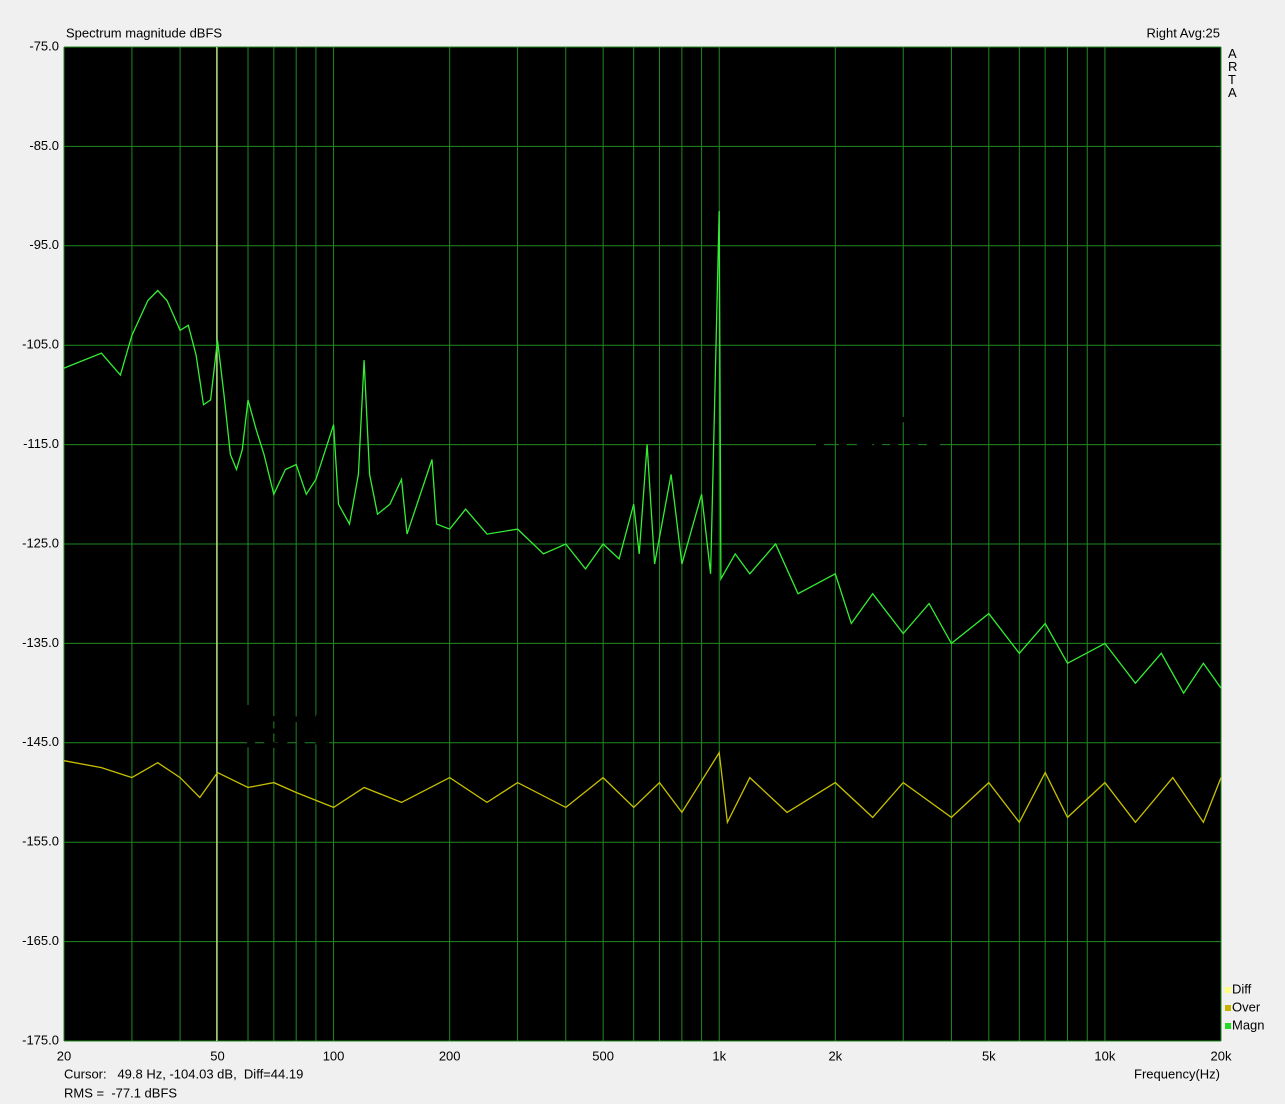  I want to click on y-tick-label: -125.0, so click(40, 542).